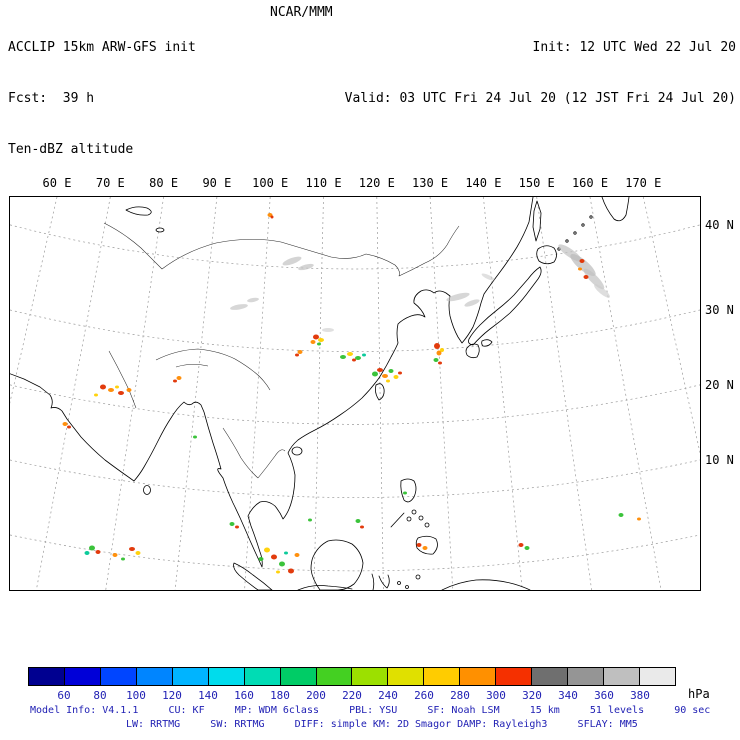  Describe the element at coordinates (323, 183) in the screenshot. I see `lon-label: 110 E` at that location.